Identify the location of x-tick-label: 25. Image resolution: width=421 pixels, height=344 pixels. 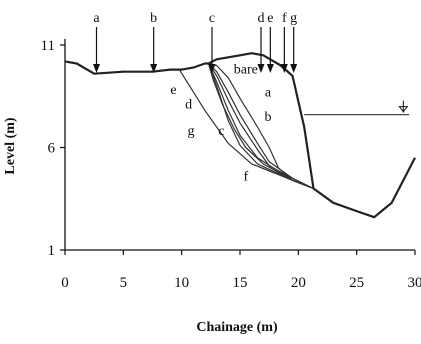
(356, 283).